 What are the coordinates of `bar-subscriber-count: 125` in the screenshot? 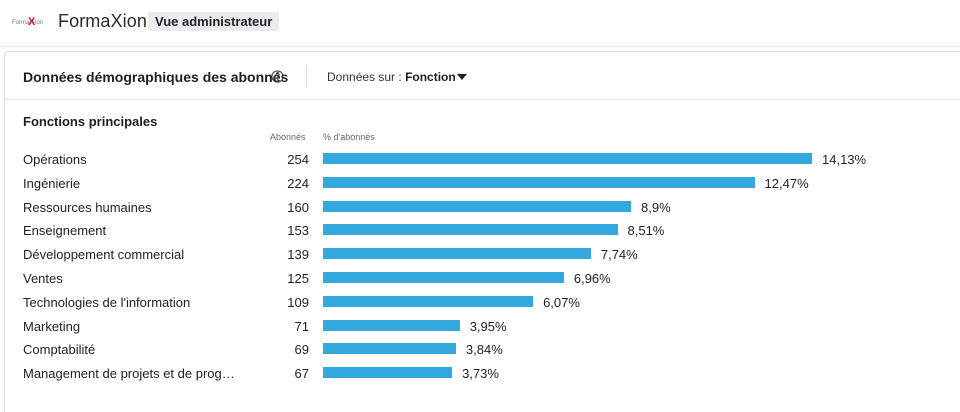 It's located at (298, 278).